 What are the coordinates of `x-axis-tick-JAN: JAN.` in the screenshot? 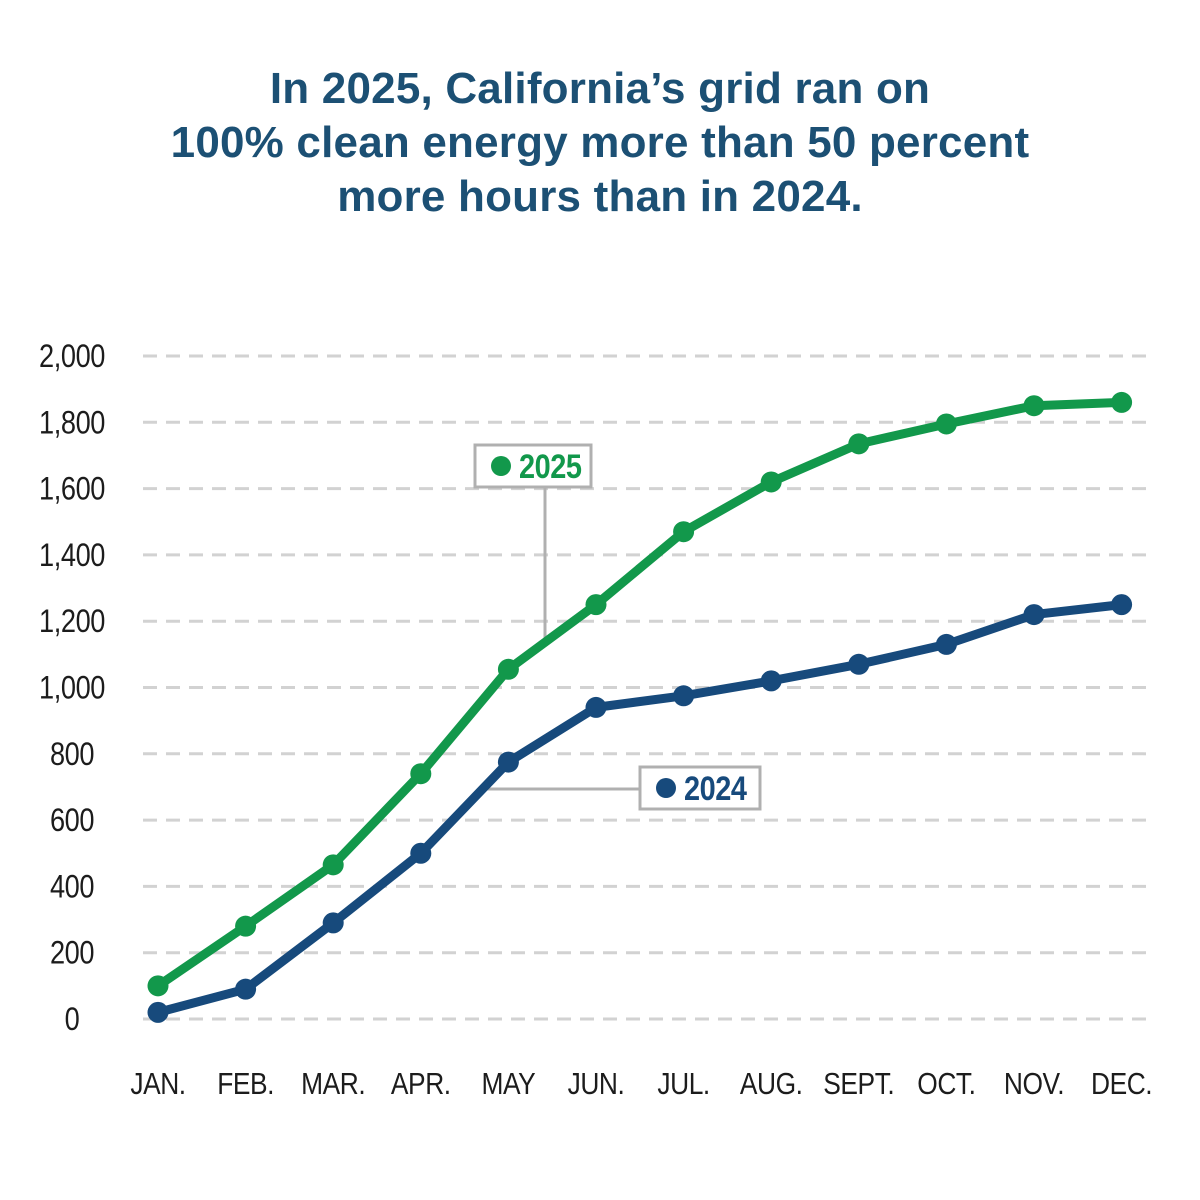 It's located at (158, 1084).